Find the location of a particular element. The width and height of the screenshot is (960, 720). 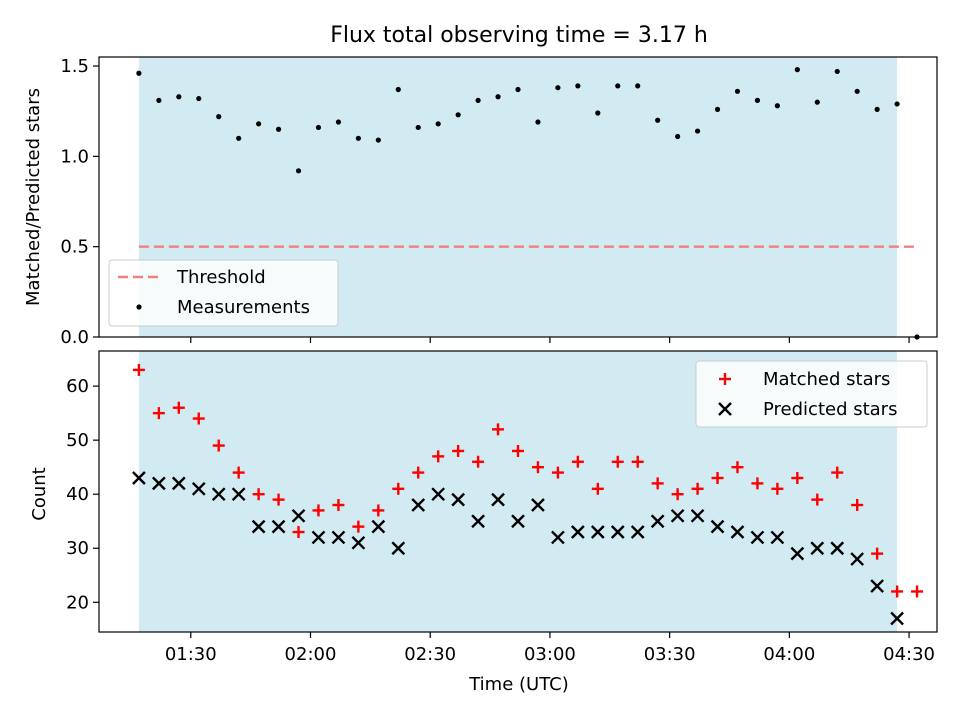

ratio-y-tick-label: 1.5 is located at coordinates (74, 66).